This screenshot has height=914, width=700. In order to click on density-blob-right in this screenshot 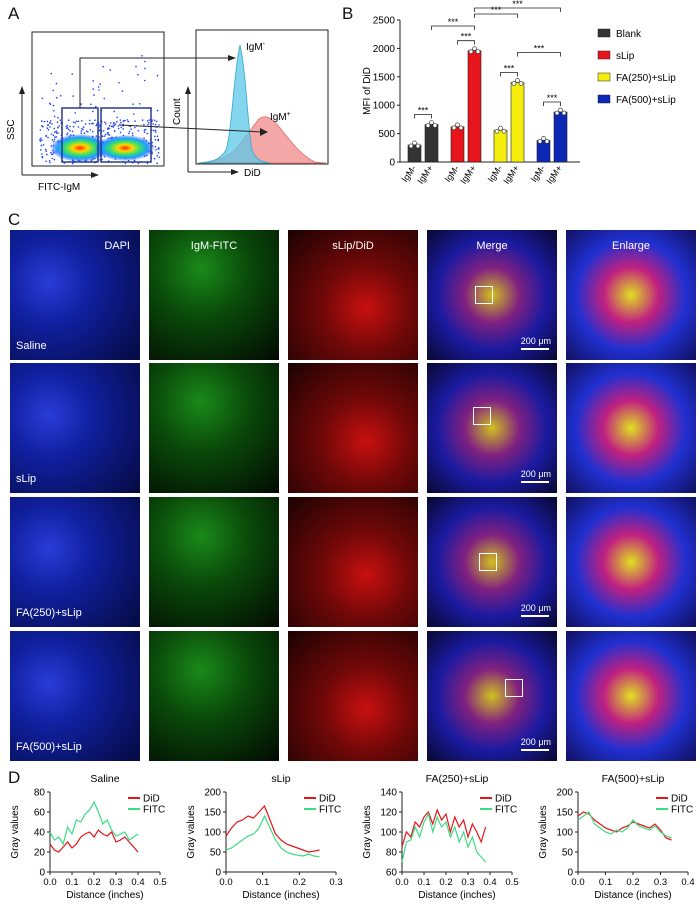, I will do `click(125, 148)`.